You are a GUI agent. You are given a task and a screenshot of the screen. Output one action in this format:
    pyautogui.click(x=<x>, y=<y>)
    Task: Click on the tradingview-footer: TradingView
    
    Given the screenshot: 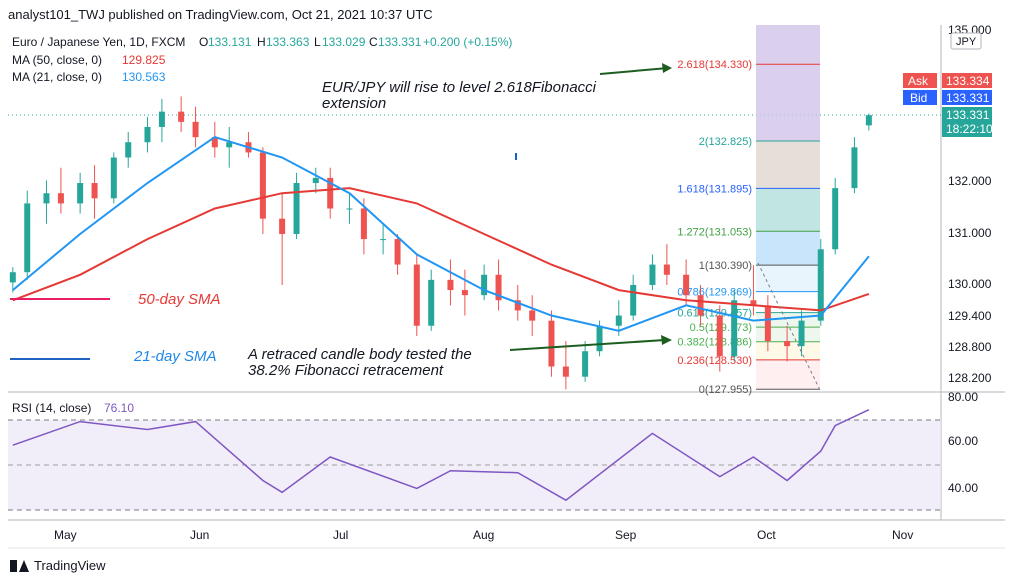 What is the action you would take?
    pyautogui.click(x=58, y=565)
    